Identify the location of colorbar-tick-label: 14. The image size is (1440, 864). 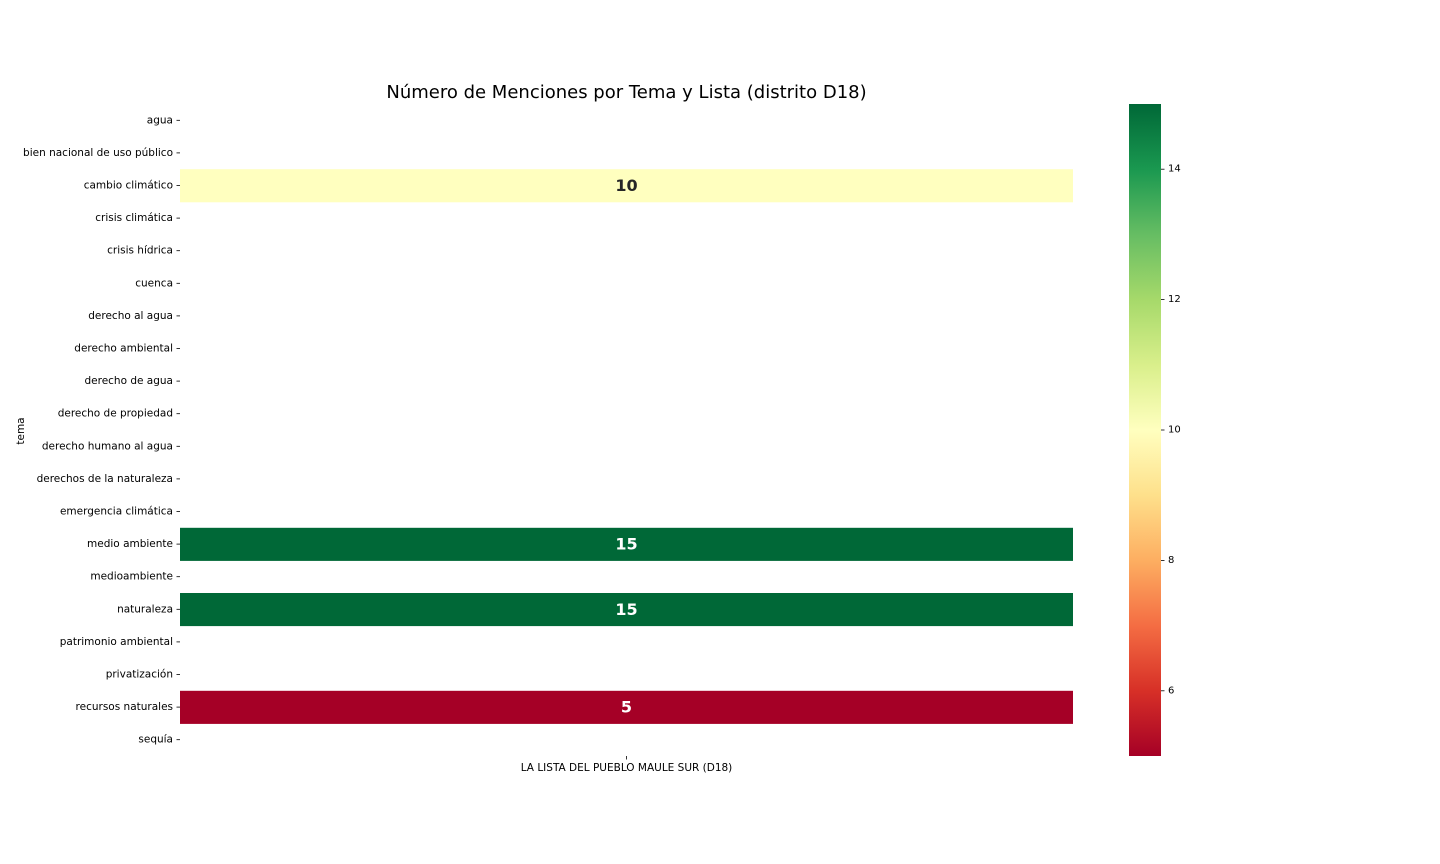
(1174, 169).